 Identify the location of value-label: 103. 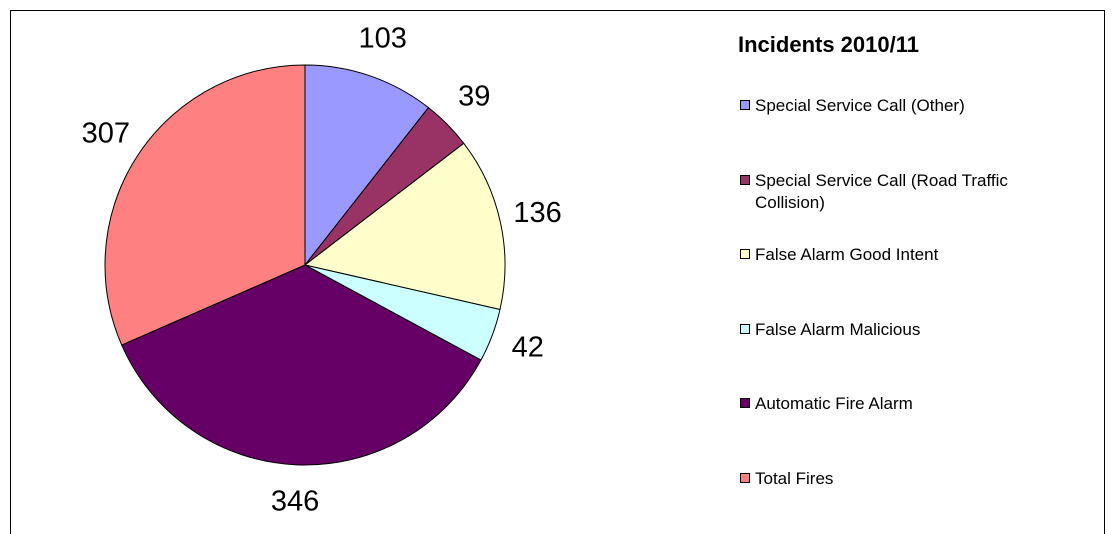
(383, 39).